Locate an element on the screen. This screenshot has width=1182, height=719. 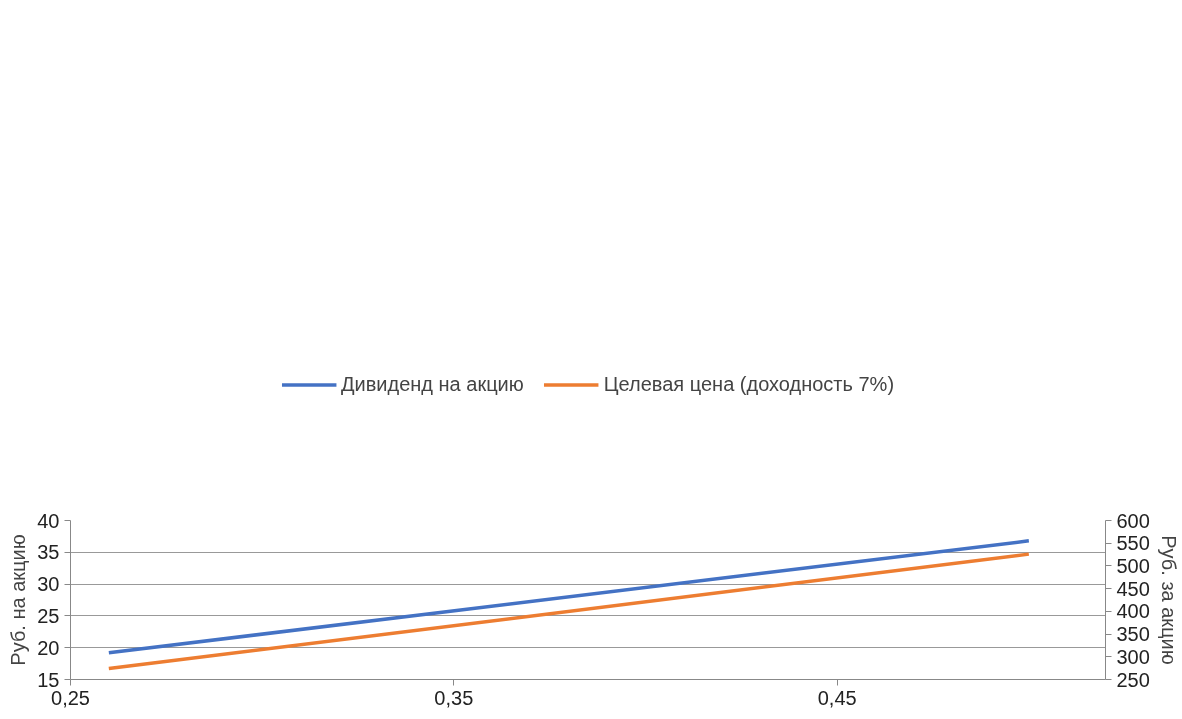
x-tick-label: 0,35 is located at coordinates (454, 697).